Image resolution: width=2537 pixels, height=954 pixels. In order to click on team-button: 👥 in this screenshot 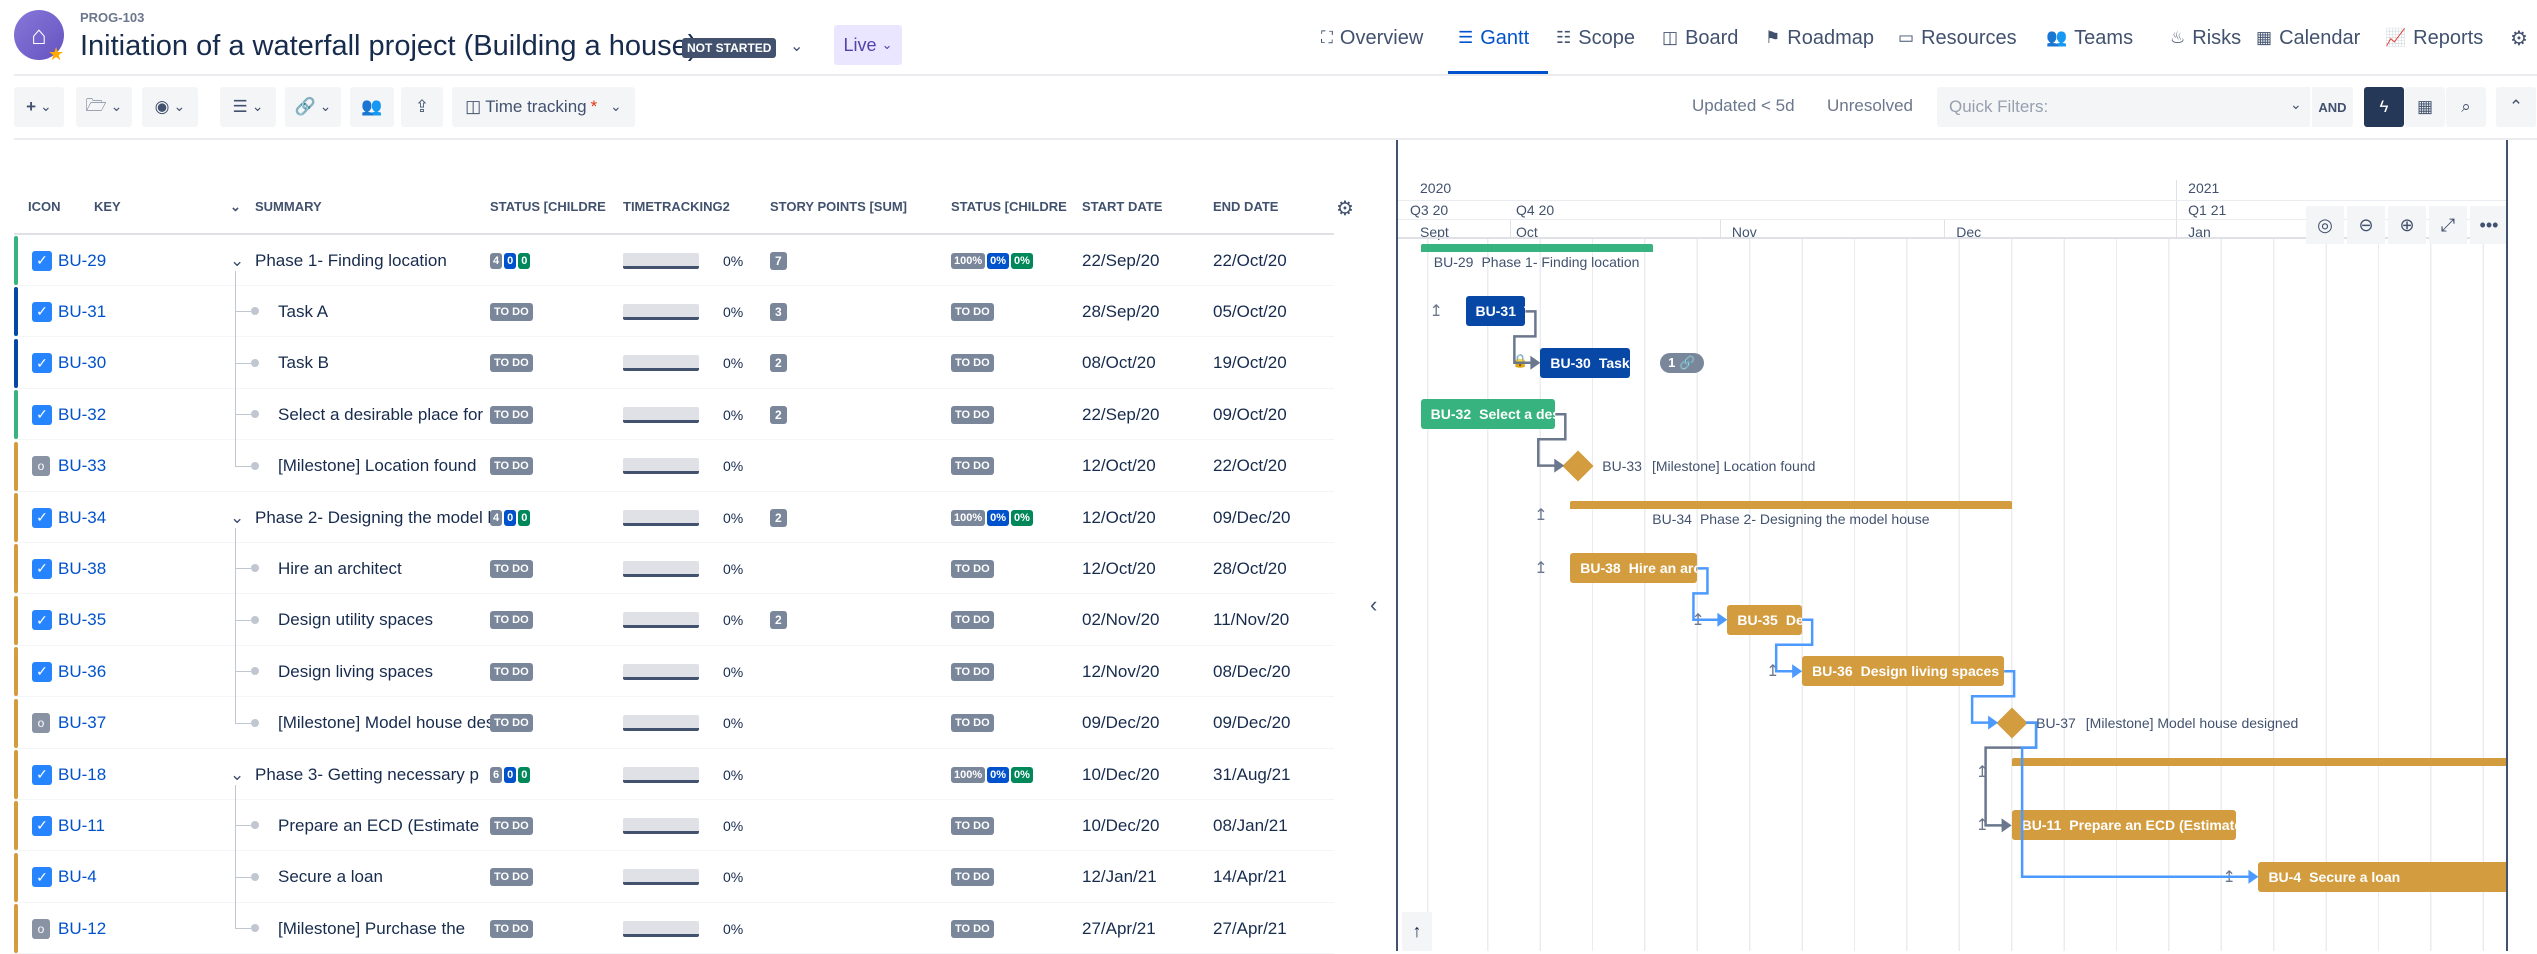, I will do `click(372, 107)`.